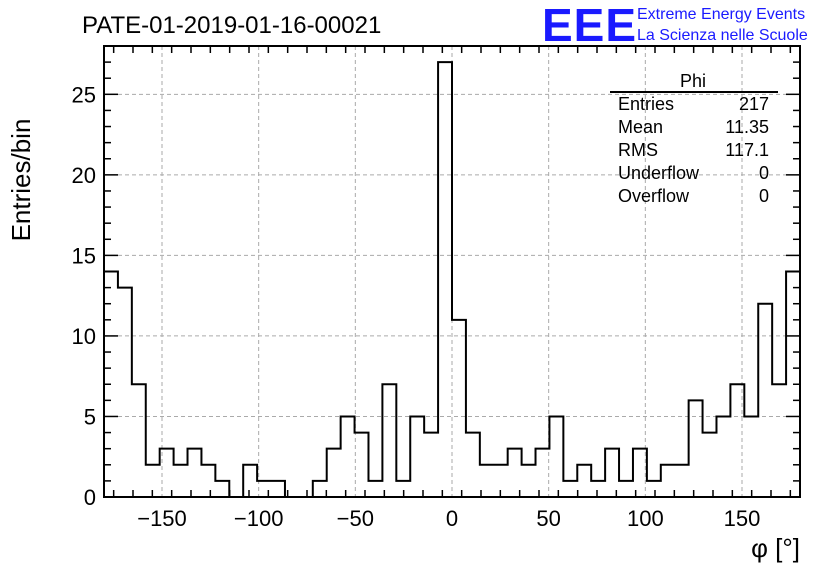 This screenshot has width=836, height=572. Describe the element at coordinates (693, 81) in the screenshot. I see `stats-title: Phi` at that location.